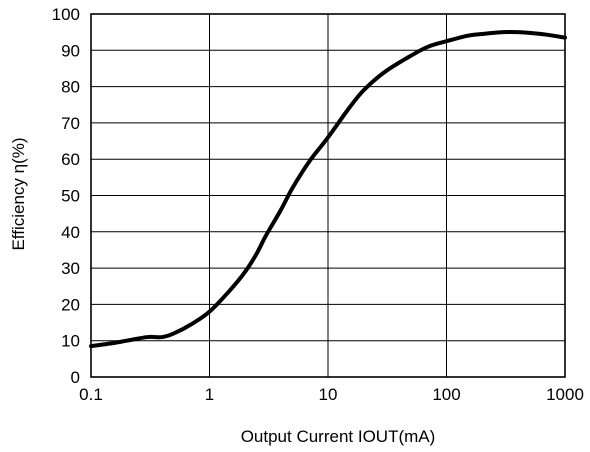  I want to click on y-tick-label-3: 30, so click(70, 268).